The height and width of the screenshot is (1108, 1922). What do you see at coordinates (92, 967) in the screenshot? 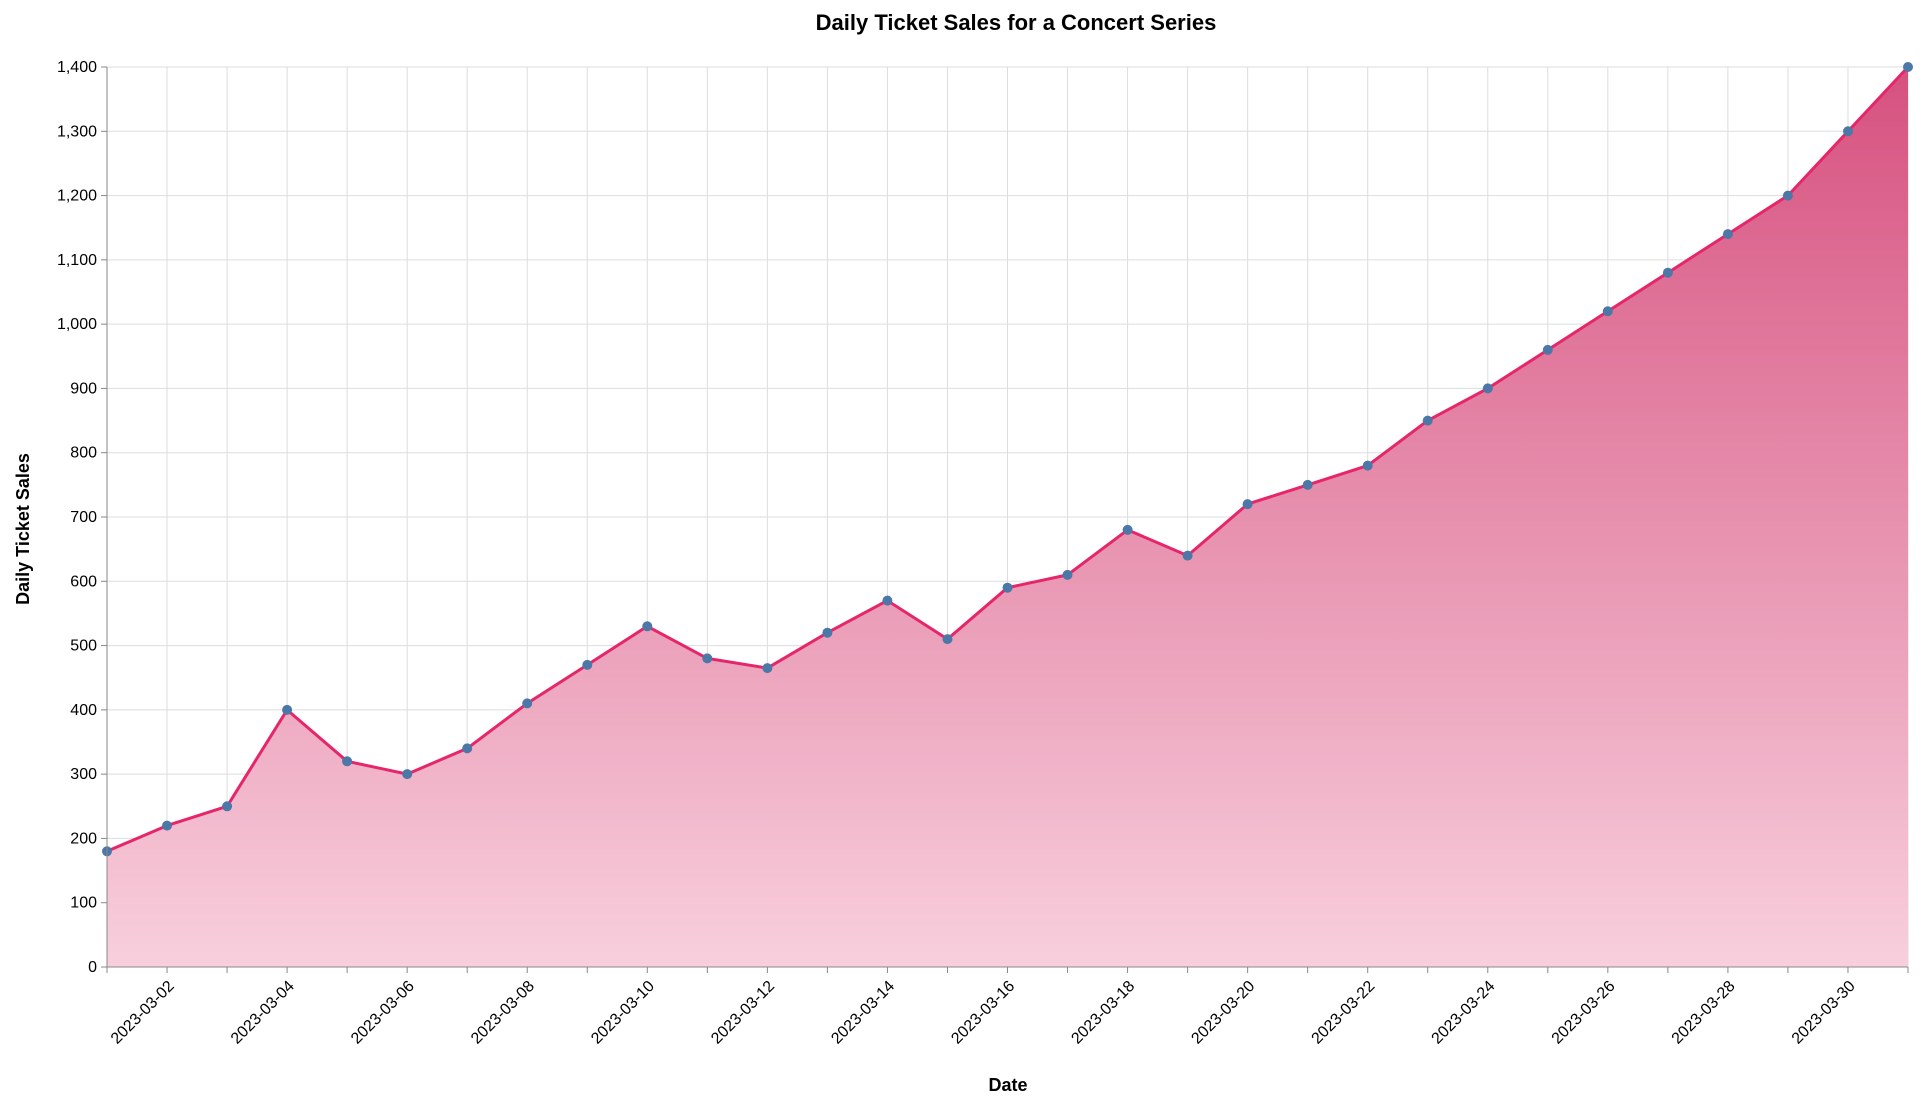
I see `y-tick-label: 0` at bounding box center [92, 967].